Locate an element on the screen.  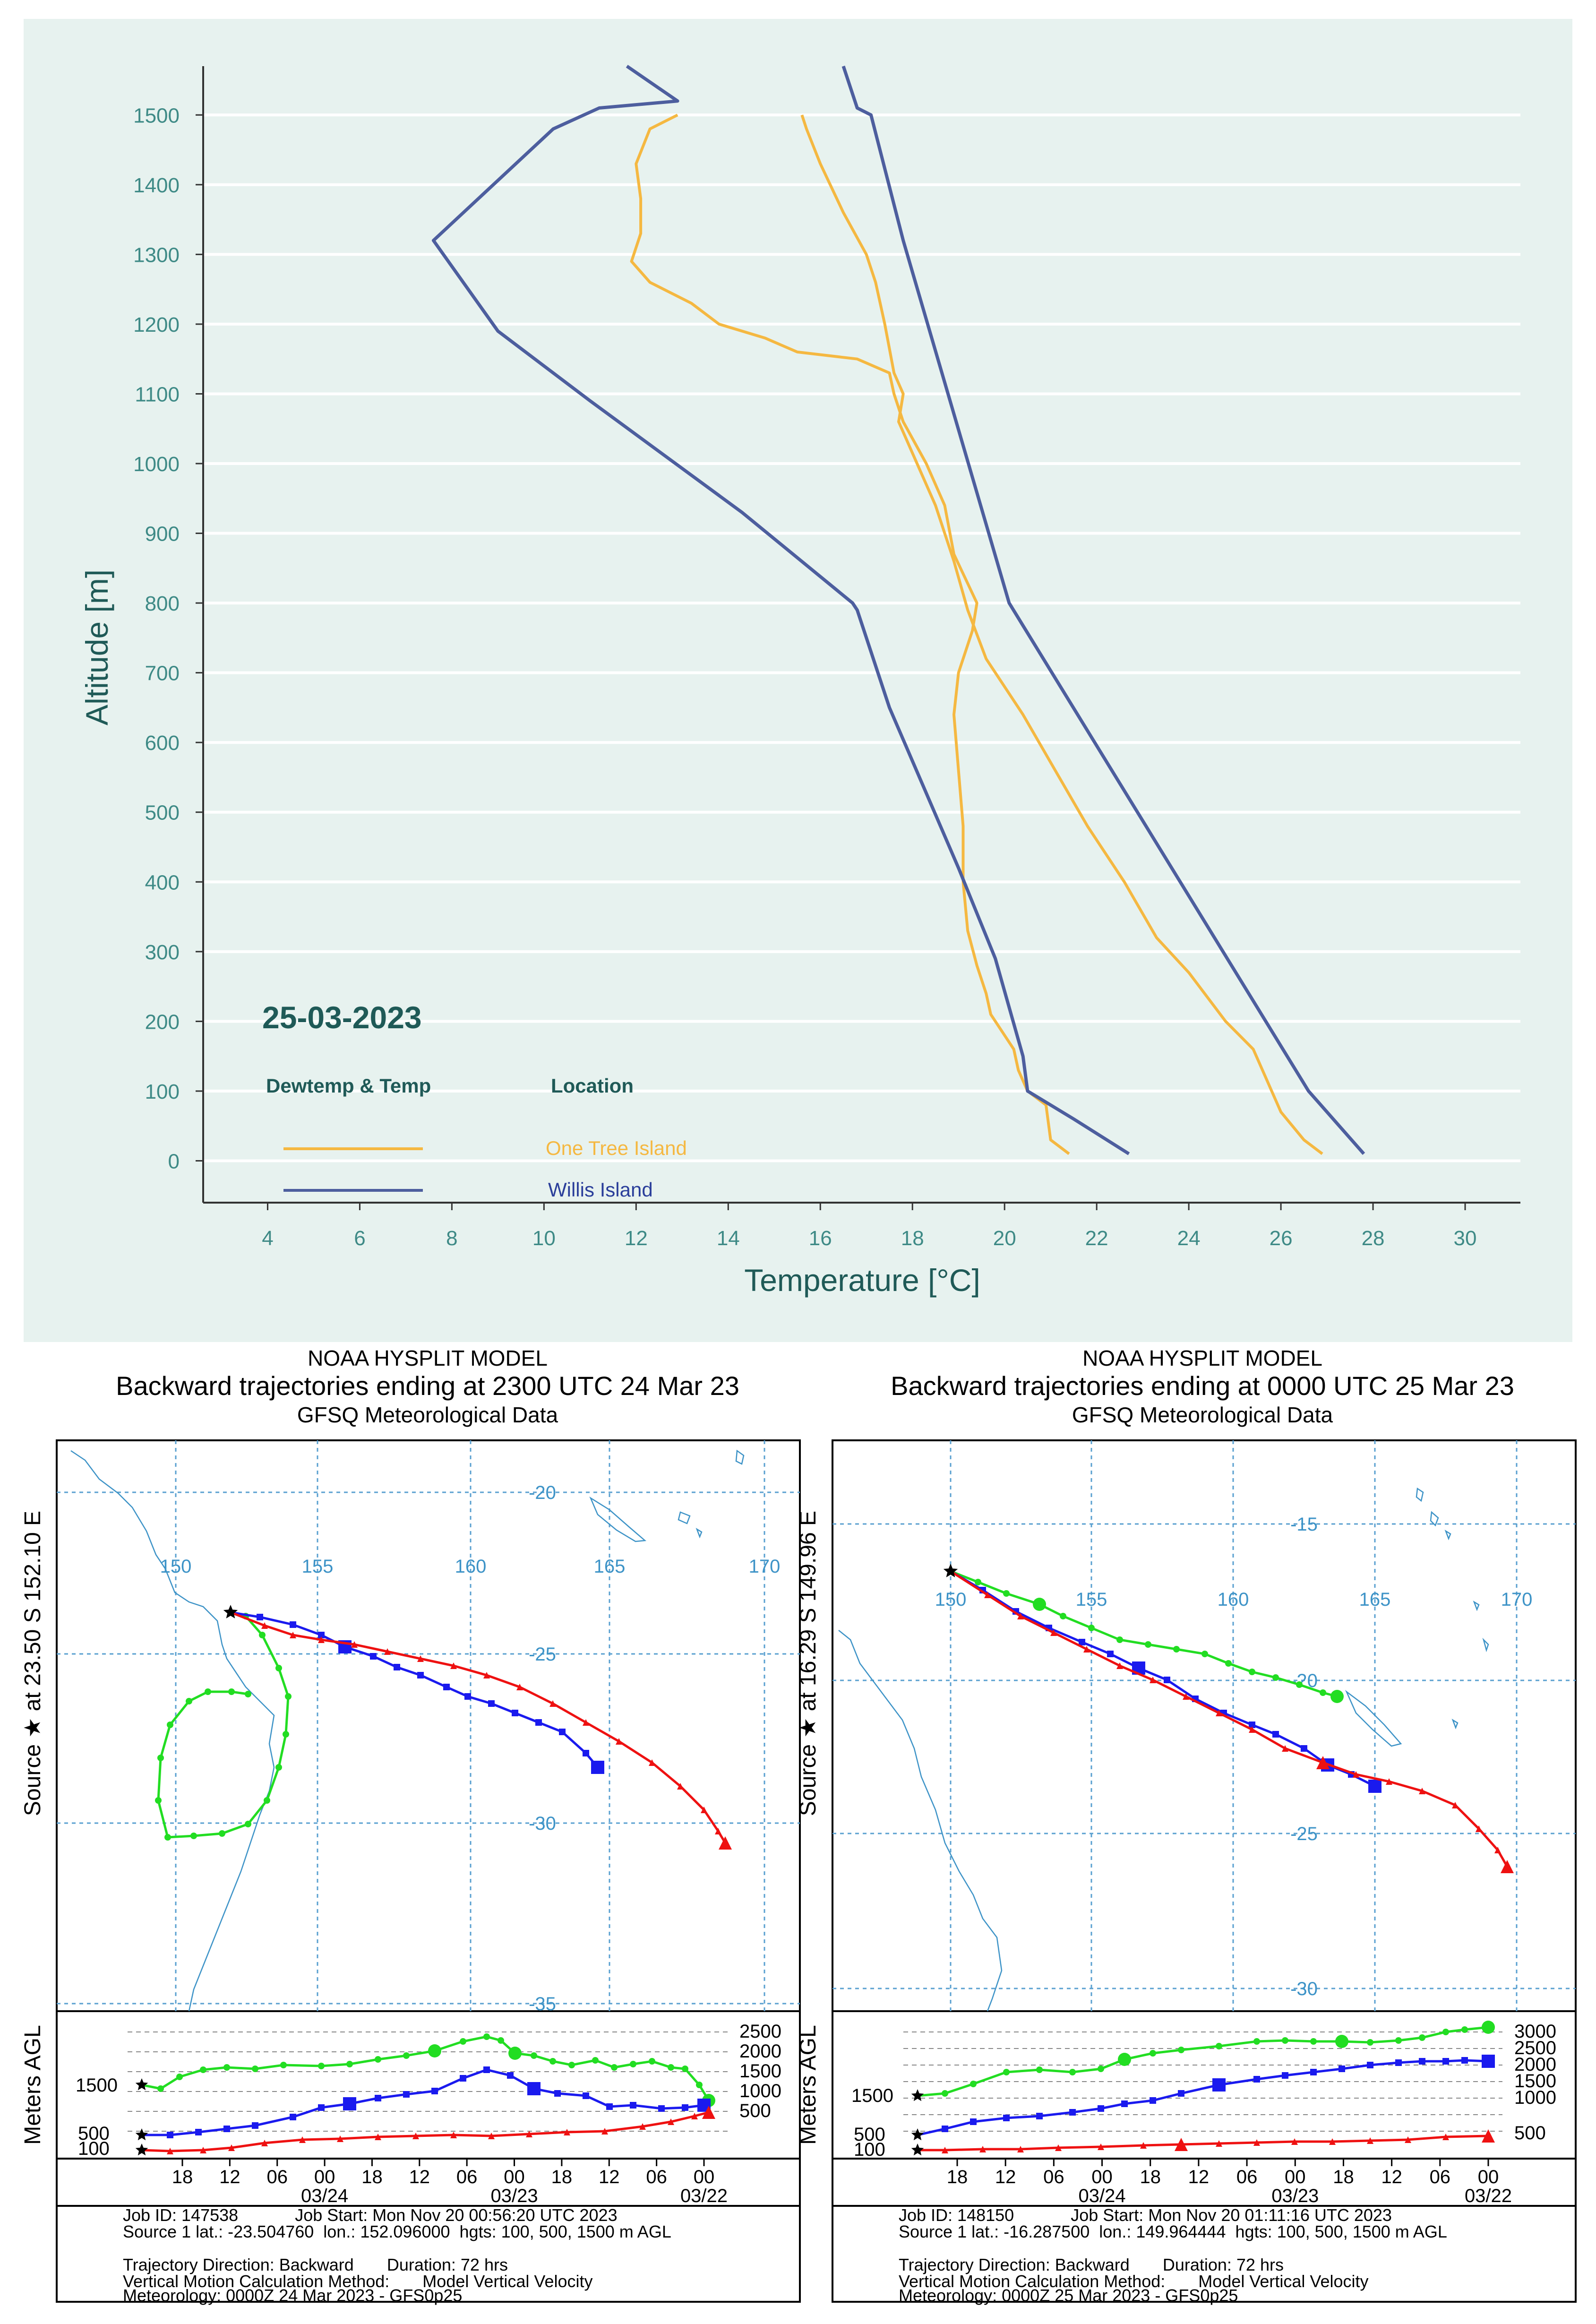
y-tick-label: 300 is located at coordinates (162, 953).